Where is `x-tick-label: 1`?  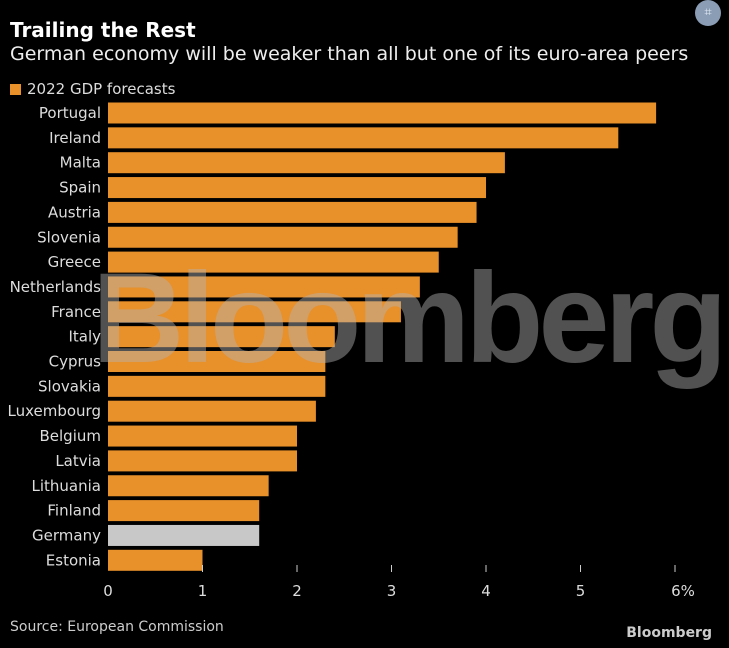 x-tick-label: 1 is located at coordinates (203, 591).